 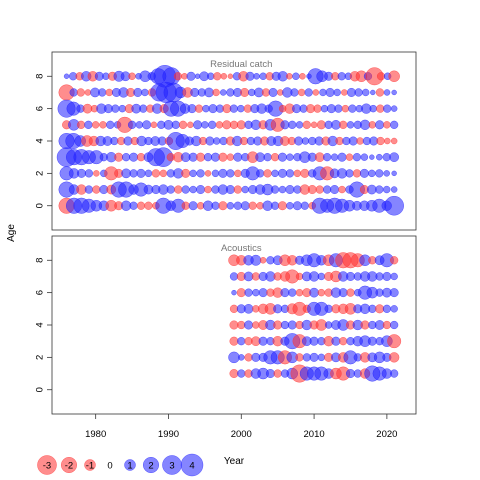 I want to click on x-tick-label: 2020, so click(x=386, y=434).